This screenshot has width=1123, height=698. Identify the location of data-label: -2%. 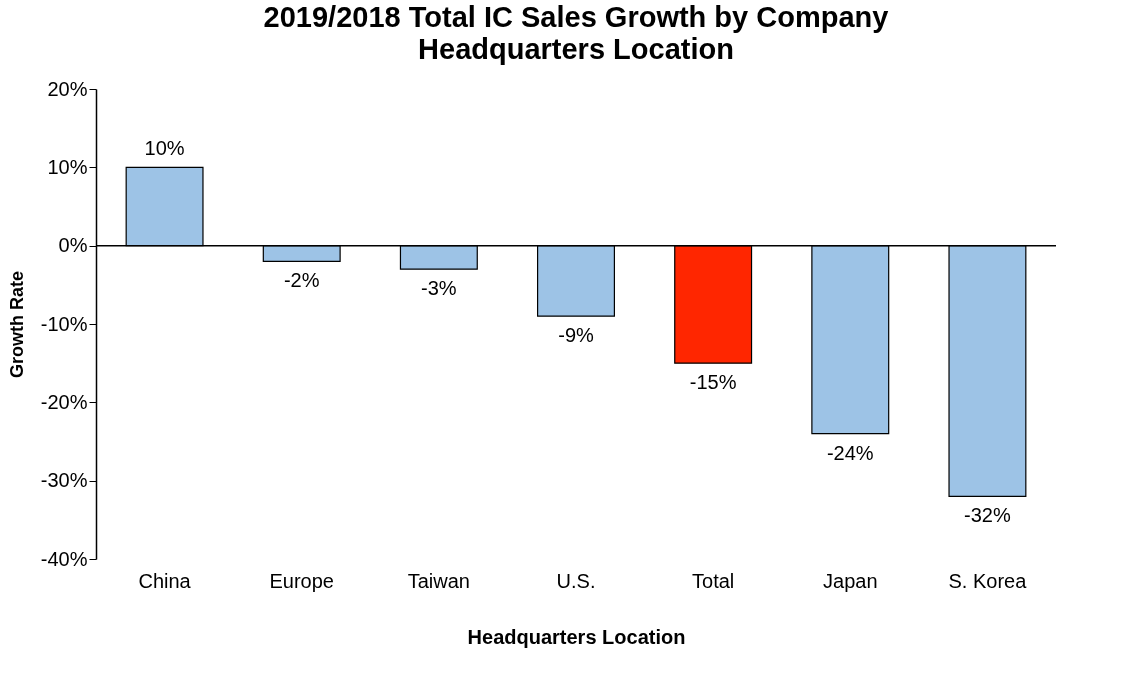
(301, 280).